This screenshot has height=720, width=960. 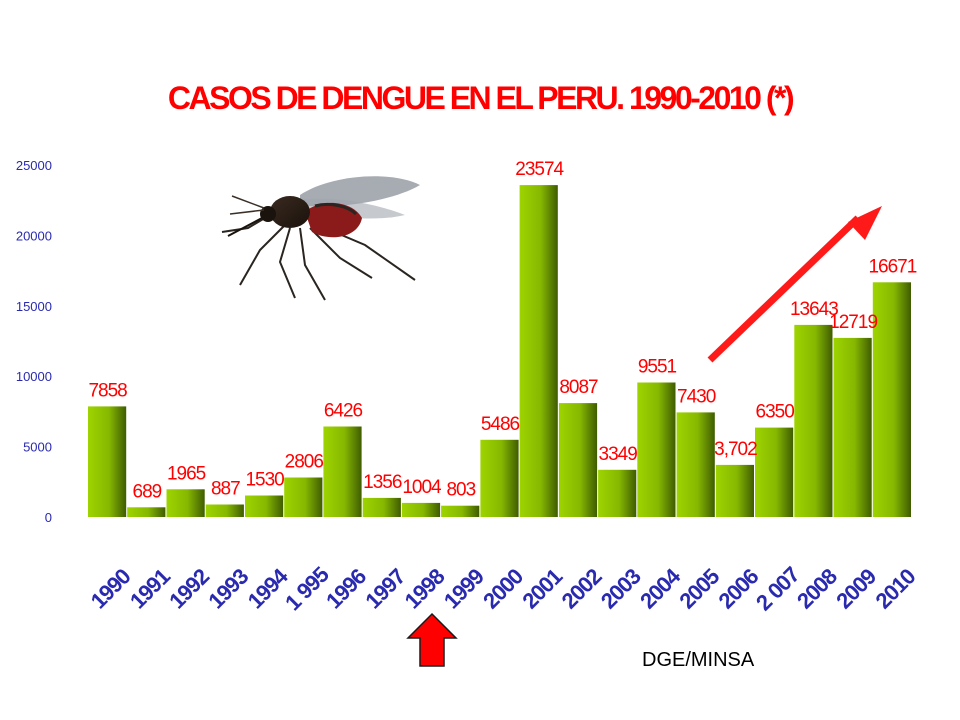 I want to click on bar-2005, so click(x=695, y=464).